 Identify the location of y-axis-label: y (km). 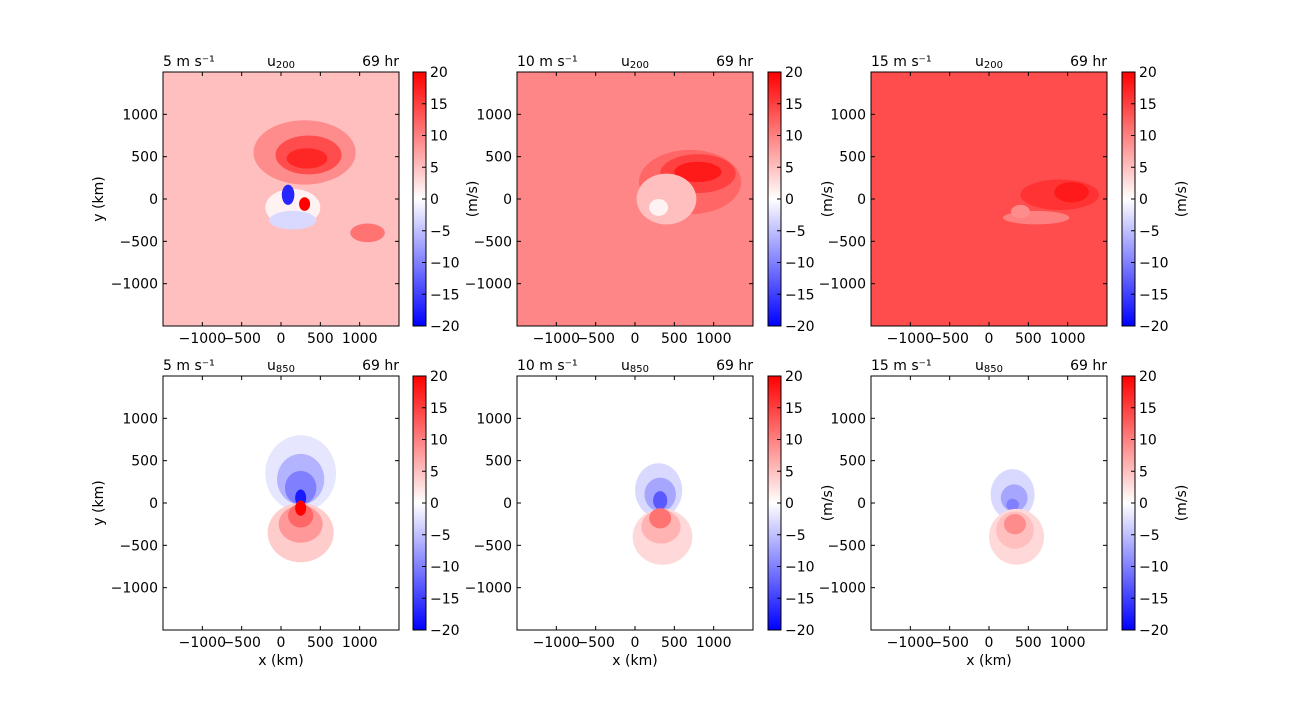
(99, 198).